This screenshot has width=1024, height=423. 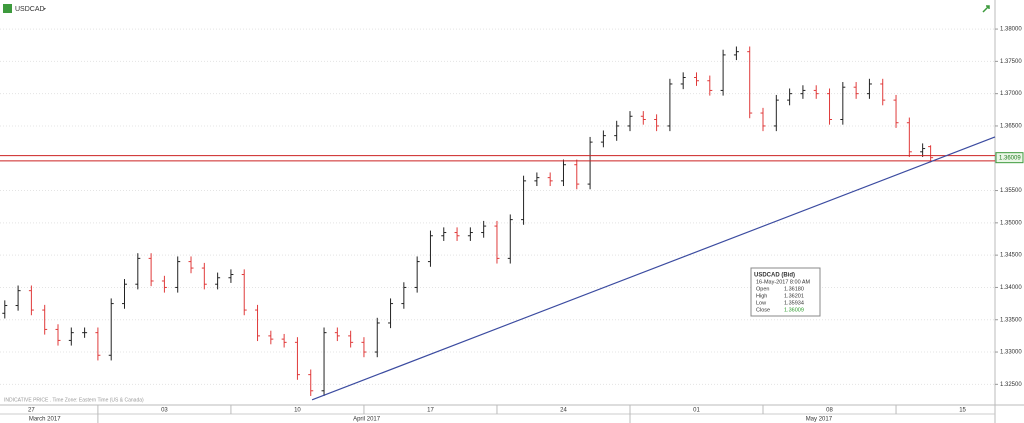 What do you see at coordinates (30, 9) in the screenshot?
I see `symbol: USDCAD` at bounding box center [30, 9].